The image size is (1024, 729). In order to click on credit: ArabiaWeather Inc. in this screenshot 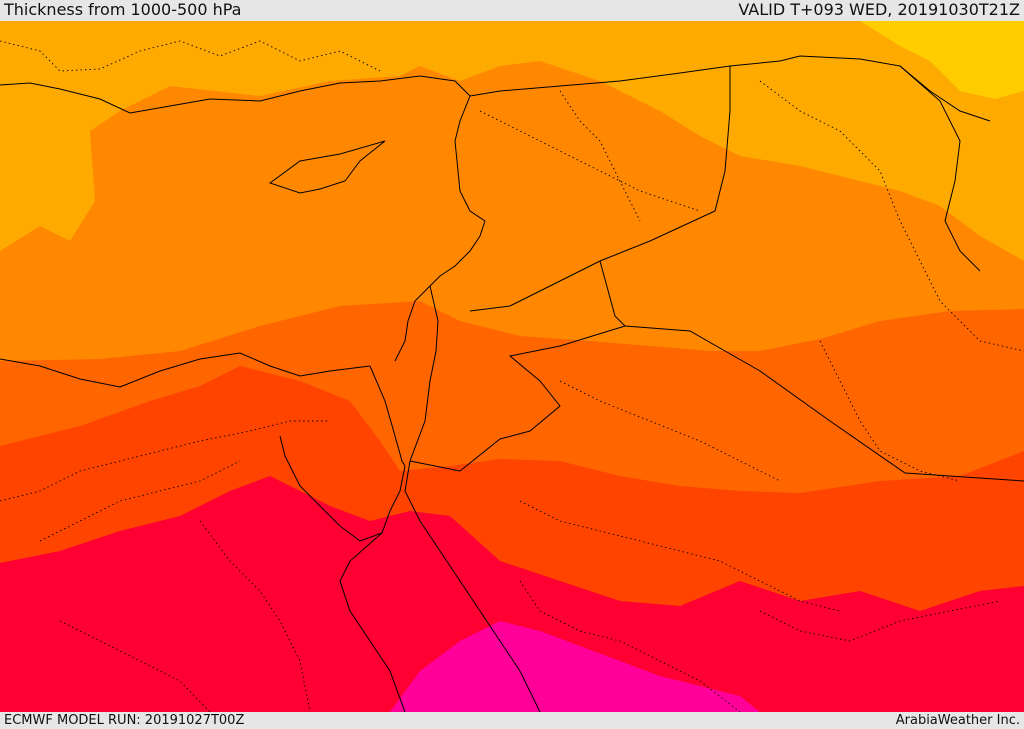, I will do `click(957, 720)`.